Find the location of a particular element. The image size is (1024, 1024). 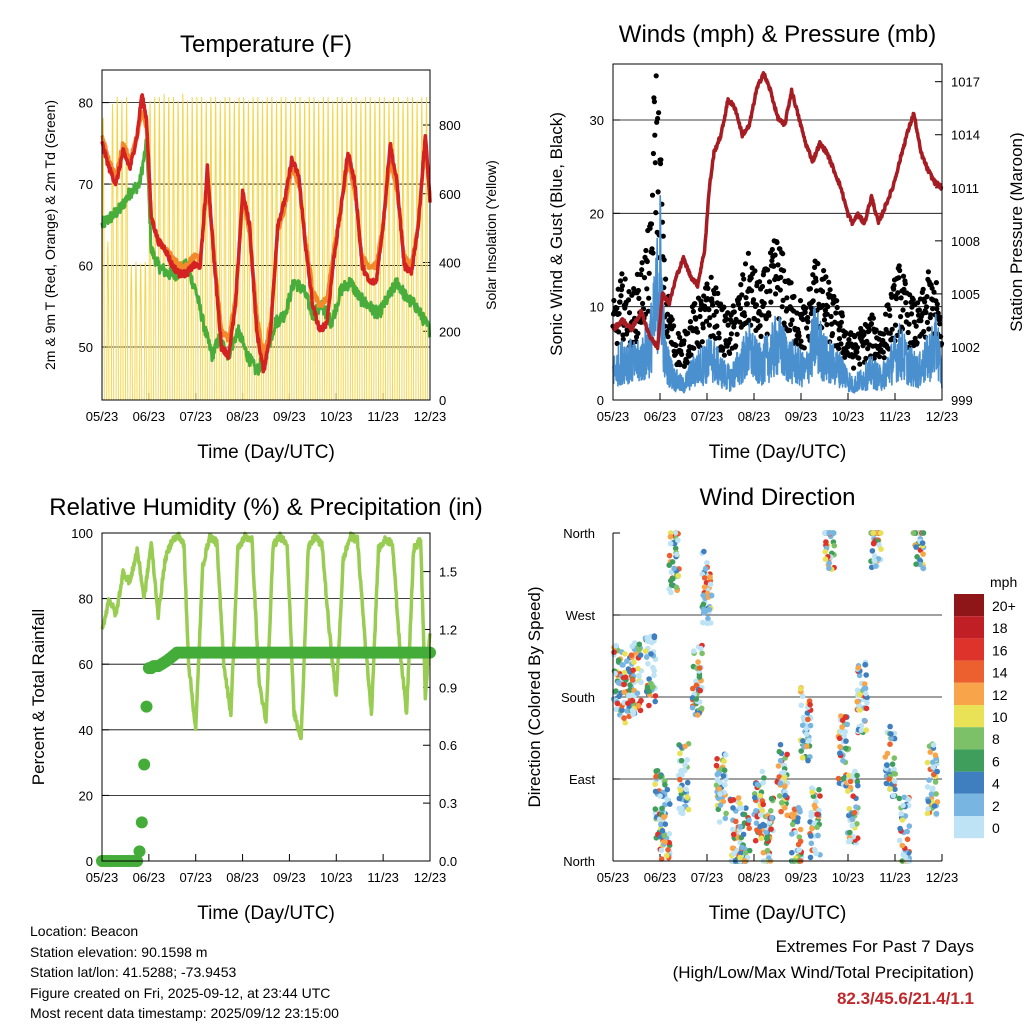

x-tick-label: 10/23 is located at coordinates (848, 877).